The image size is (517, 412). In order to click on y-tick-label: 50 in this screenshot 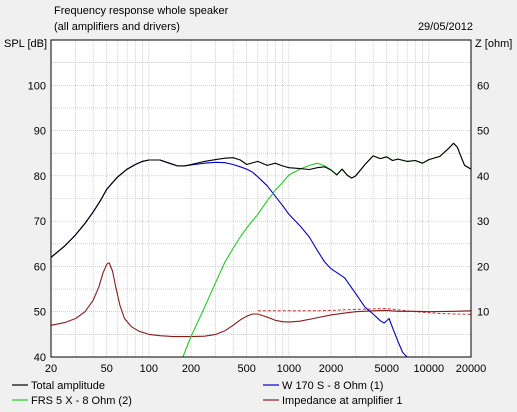, I will do `click(40, 313)`.